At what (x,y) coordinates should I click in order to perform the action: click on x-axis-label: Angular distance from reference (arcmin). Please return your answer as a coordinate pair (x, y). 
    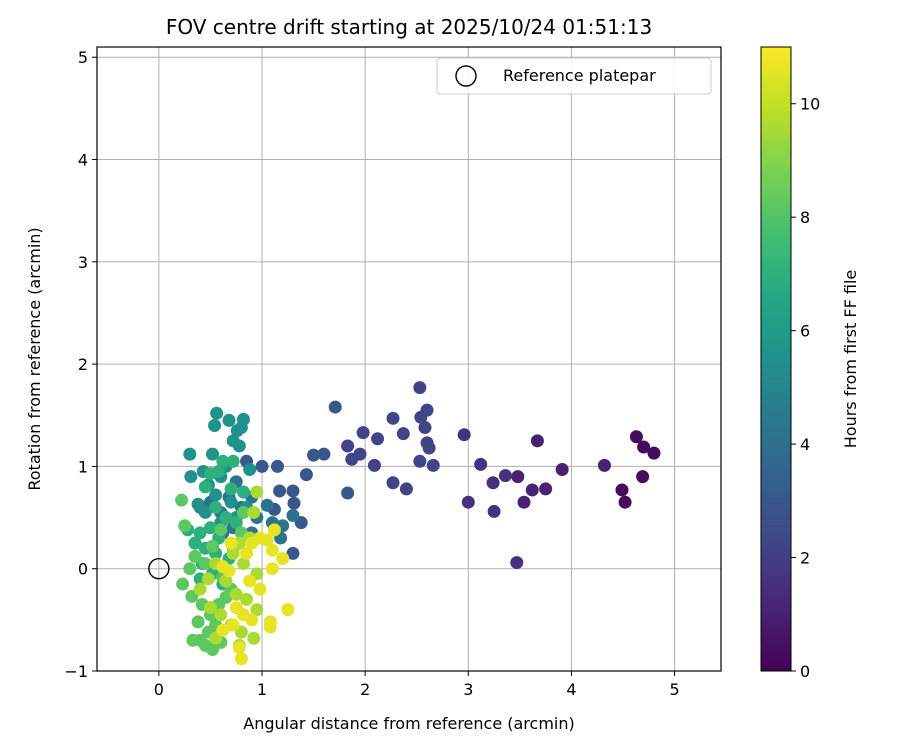
    Looking at the image, I should click on (408, 723).